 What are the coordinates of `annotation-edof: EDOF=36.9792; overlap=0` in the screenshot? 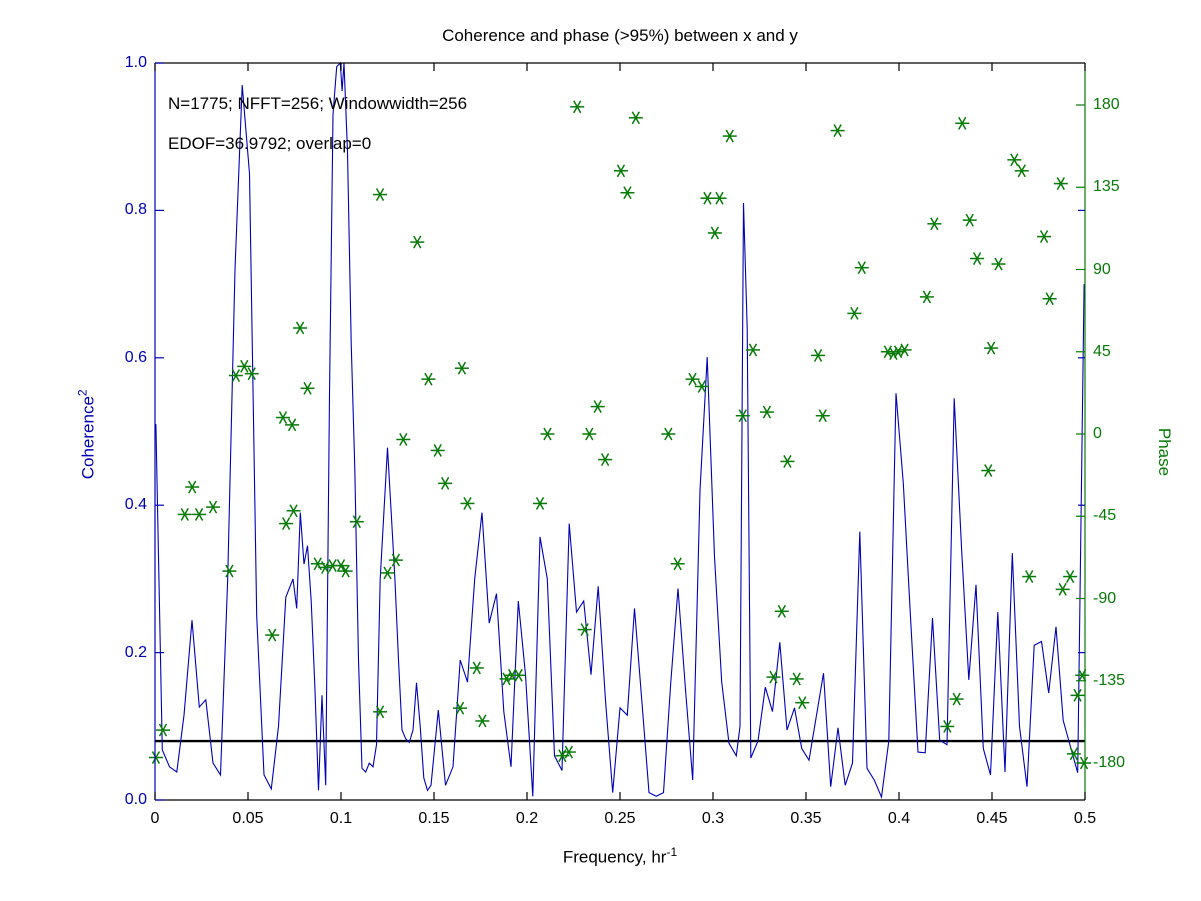 It's located at (270, 143).